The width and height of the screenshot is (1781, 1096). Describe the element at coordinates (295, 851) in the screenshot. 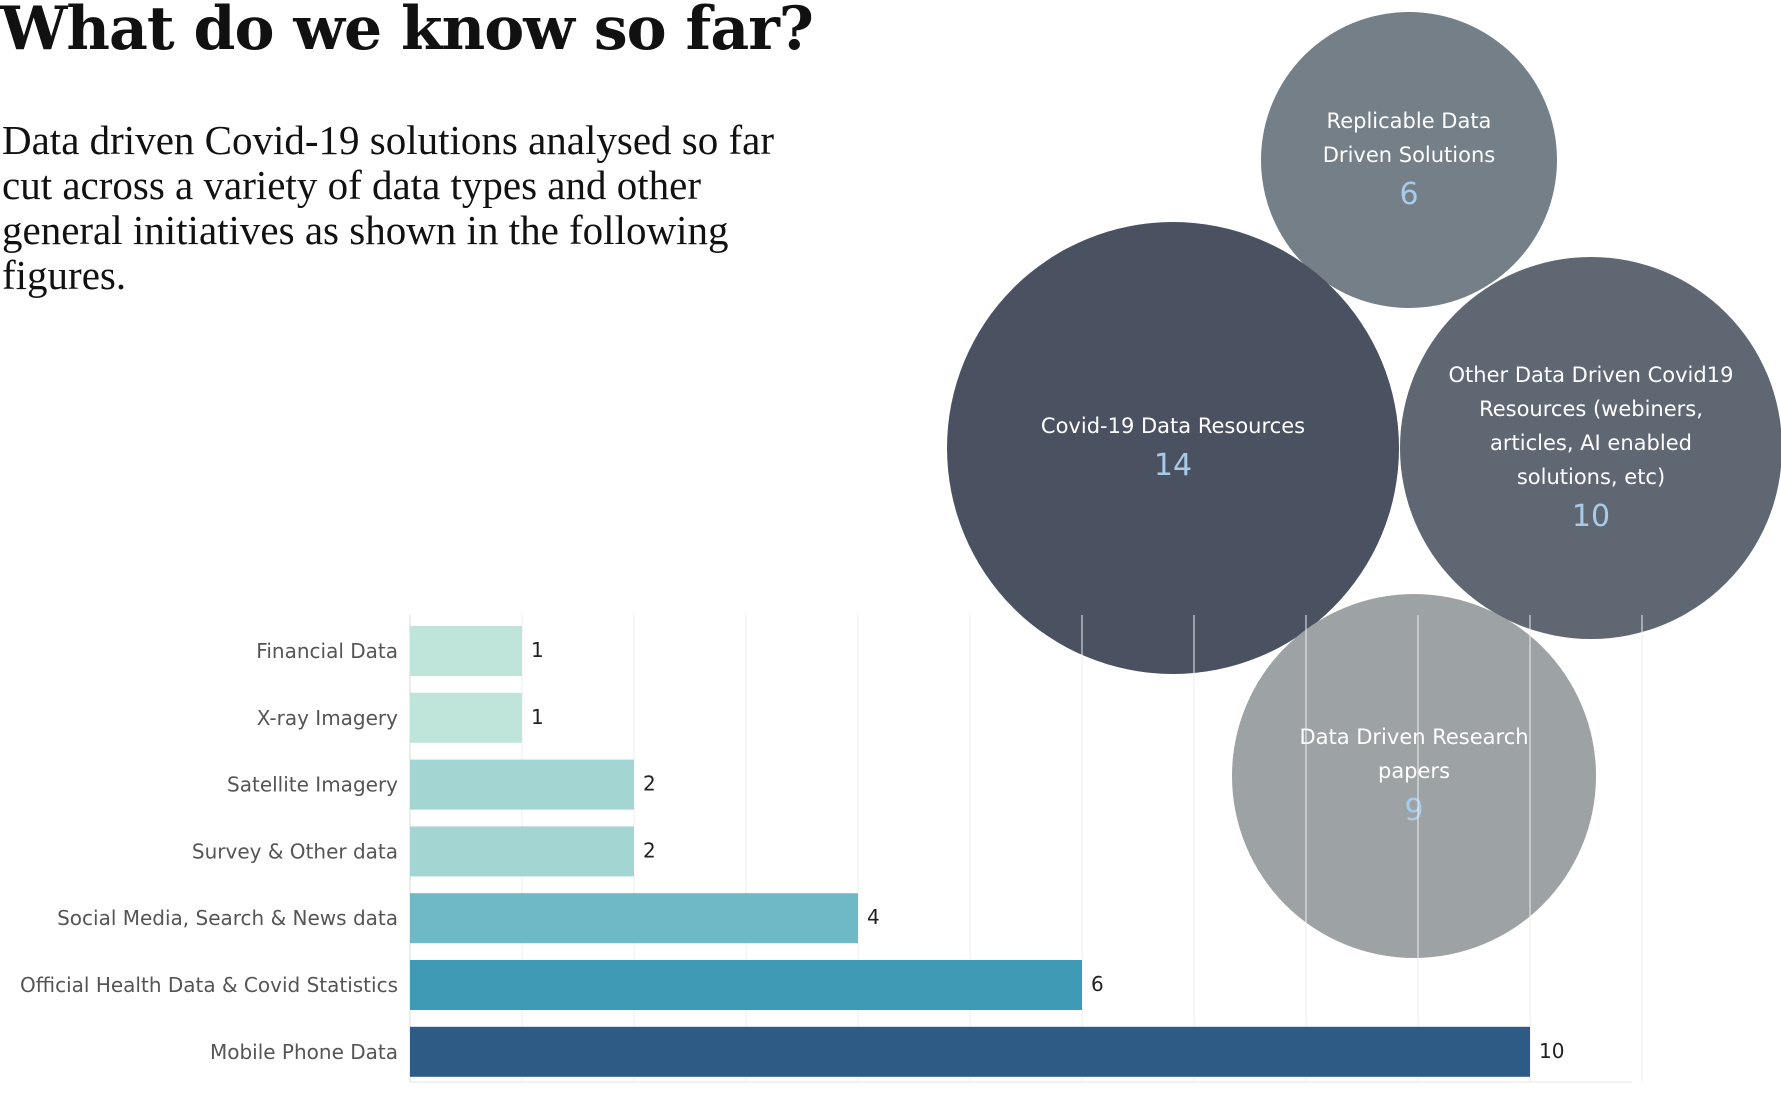

I see `category-label: Survey & Other data` at that location.